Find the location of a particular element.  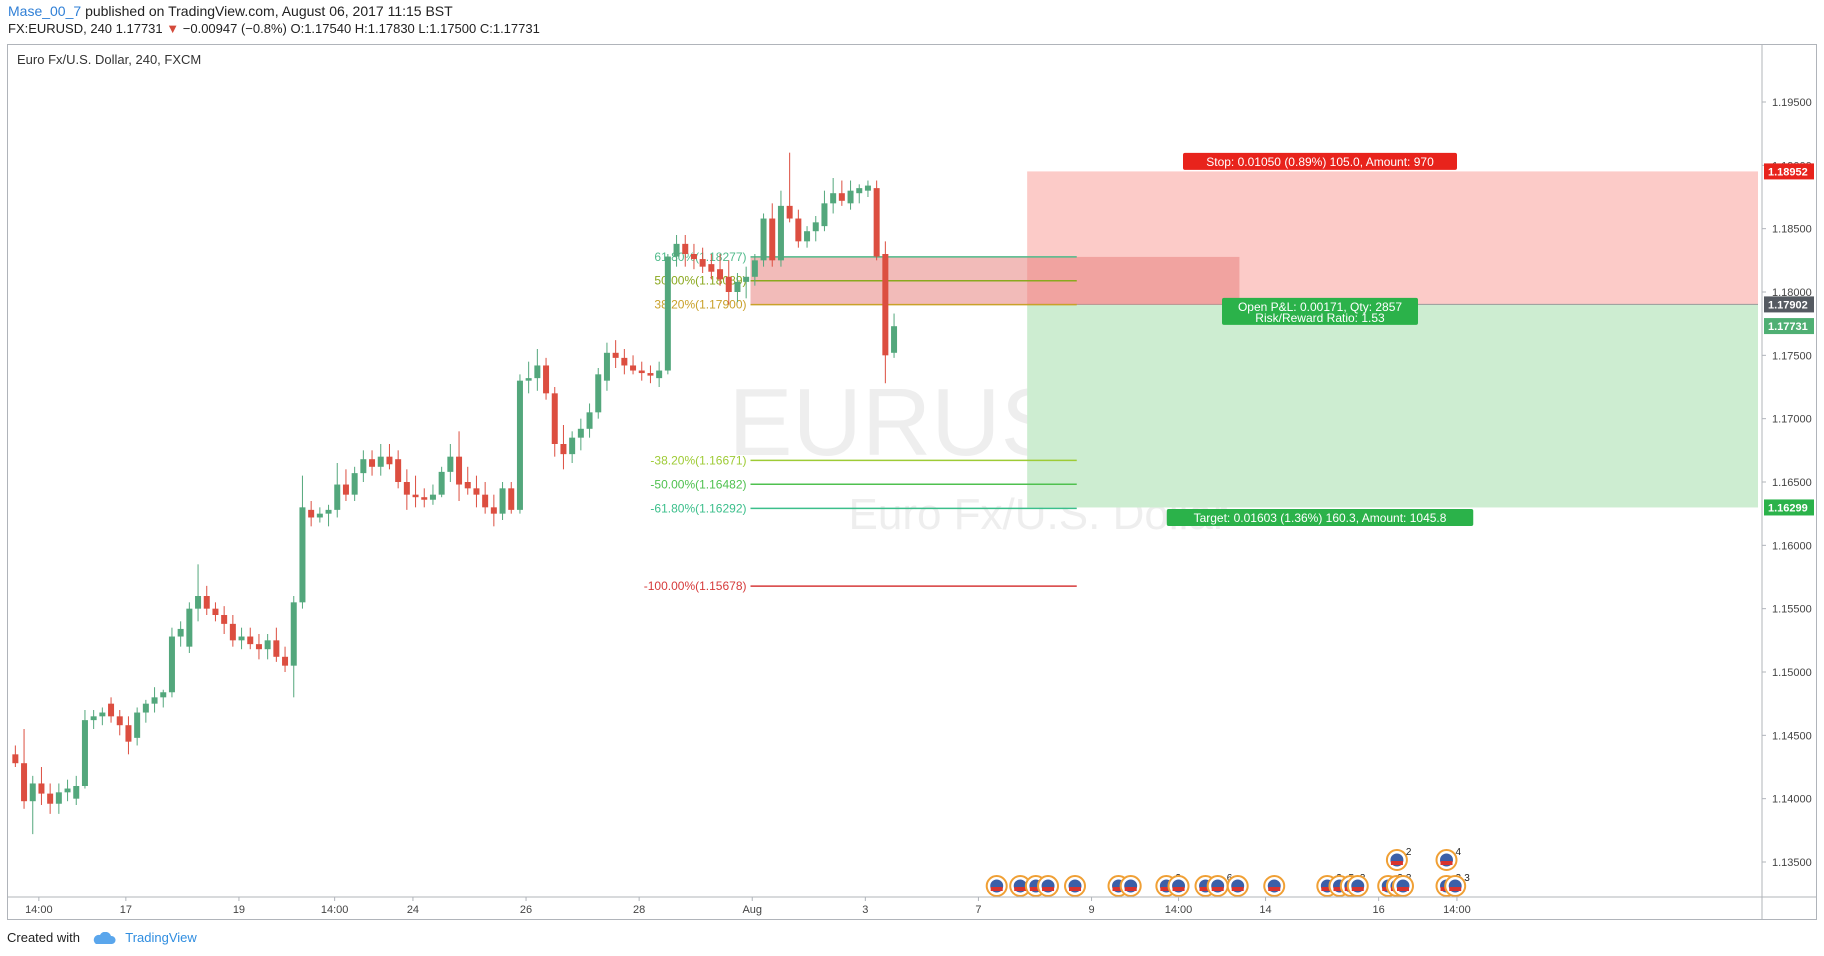

economic-event-marker: 4 is located at coordinates (1448, 859).